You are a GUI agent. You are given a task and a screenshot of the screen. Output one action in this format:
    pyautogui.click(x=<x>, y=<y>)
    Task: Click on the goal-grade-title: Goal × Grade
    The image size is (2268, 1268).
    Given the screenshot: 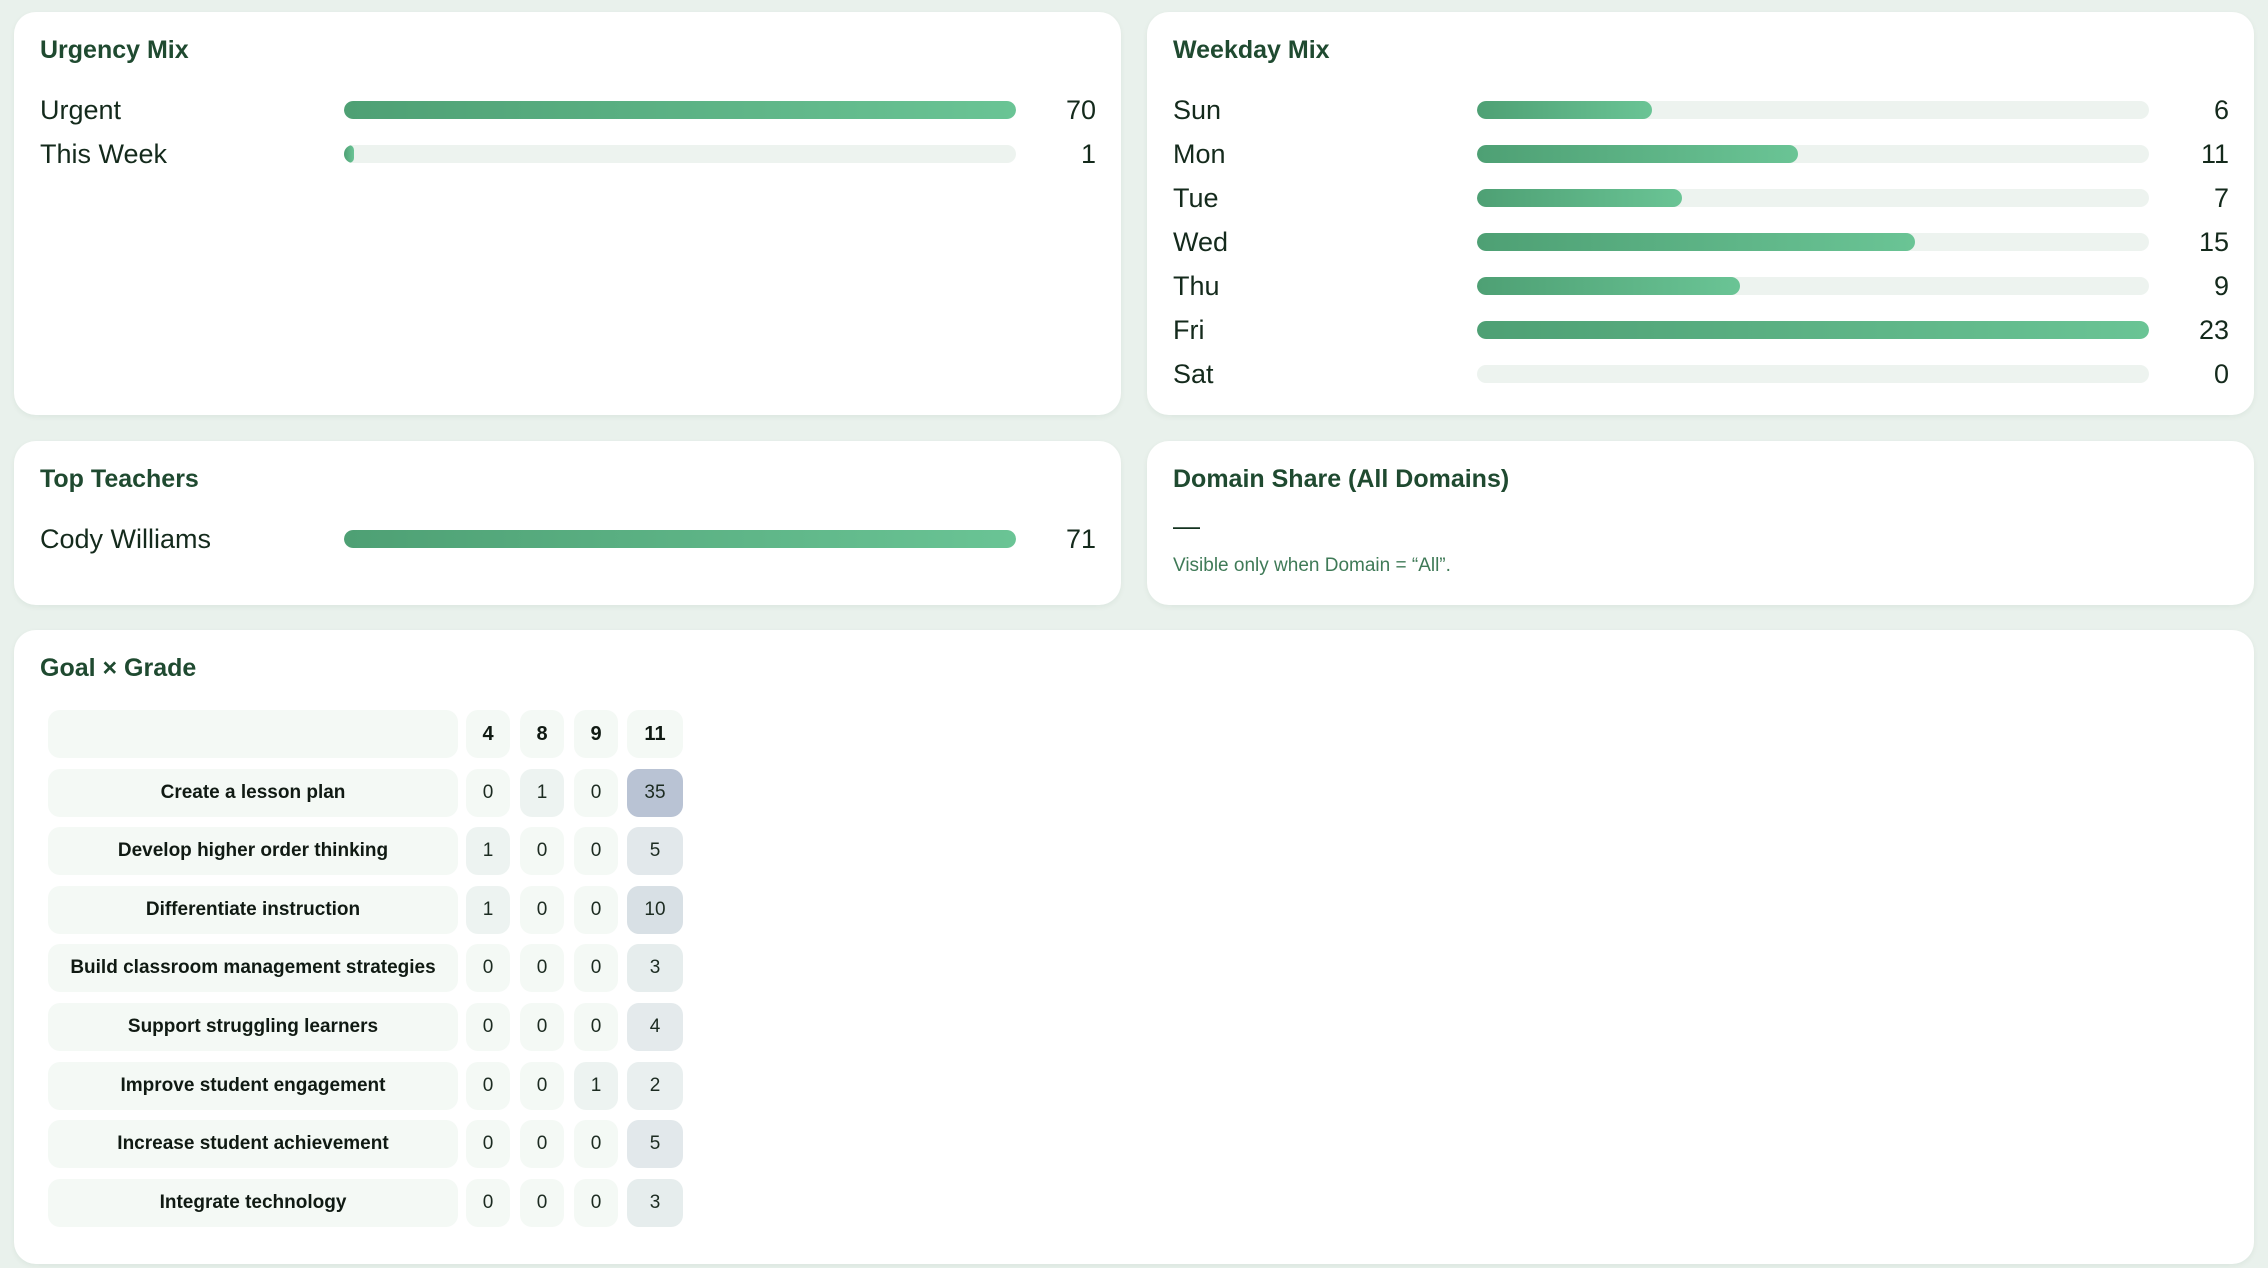 What is the action you would take?
    pyautogui.click(x=118, y=668)
    